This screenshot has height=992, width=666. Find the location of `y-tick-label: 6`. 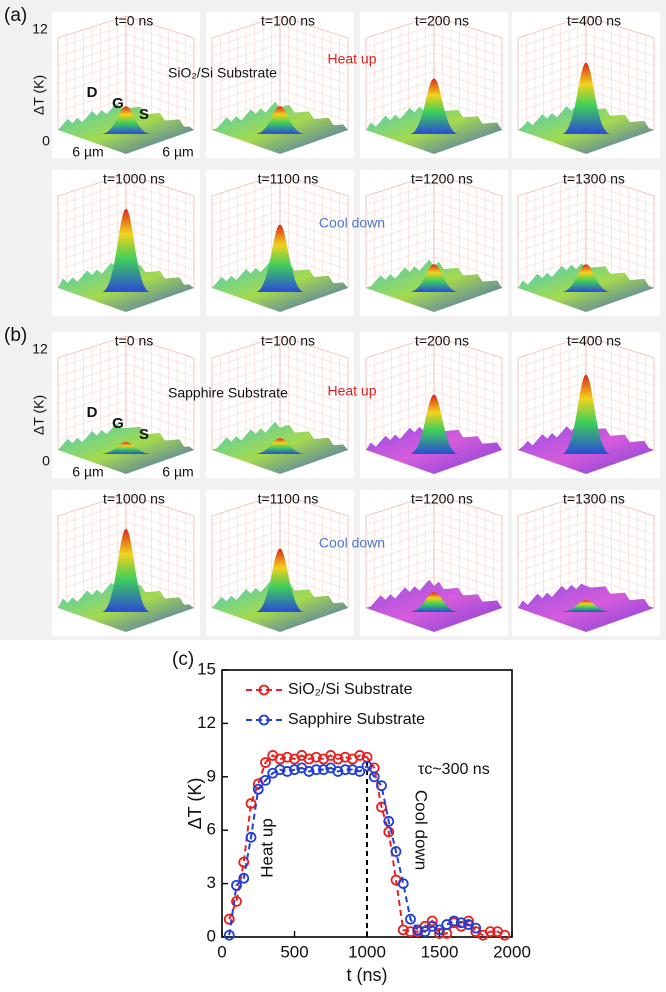

y-tick-label: 6 is located at coordinates (211, 829).